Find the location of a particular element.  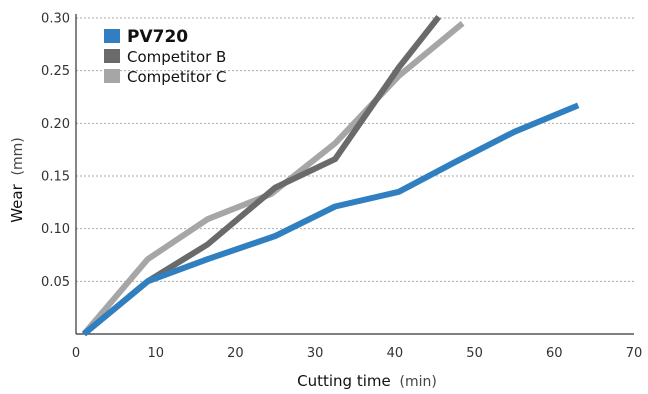

legend-label-competitor-b: Competitor B is located at coordinates (176, 57).